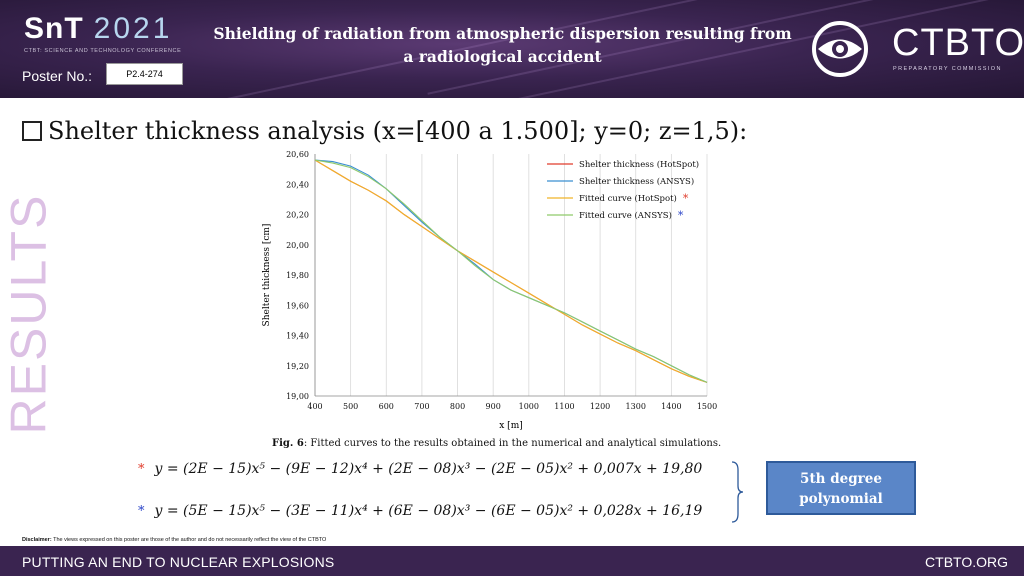 The height and width of the screenshot is (576, 1024). What do you see at coordinates (178, 562) in the screenshot?
I see `footer-slogan: PUTTING AN END TO NUCLEAR EXPLOSIONS` at bounding box center [178, 562].